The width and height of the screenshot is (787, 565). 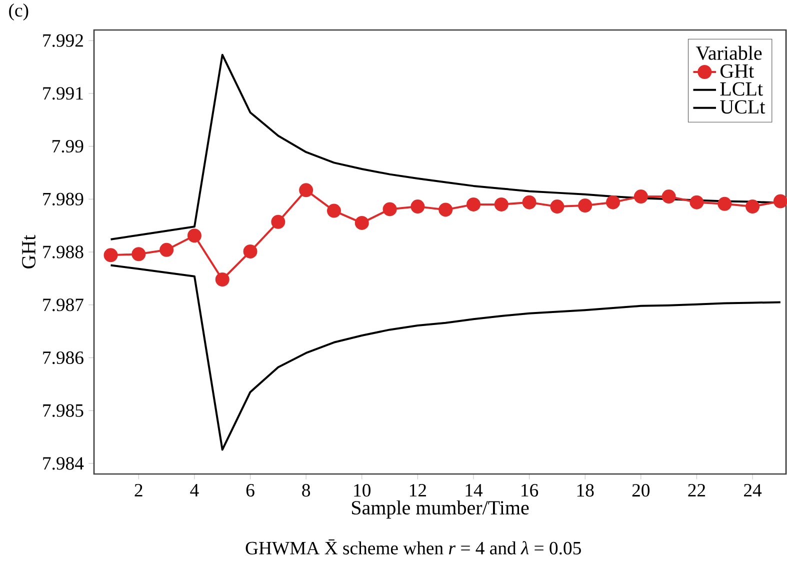 I want to click on y-tick-label: 7.988, so click(x=63, y=252).